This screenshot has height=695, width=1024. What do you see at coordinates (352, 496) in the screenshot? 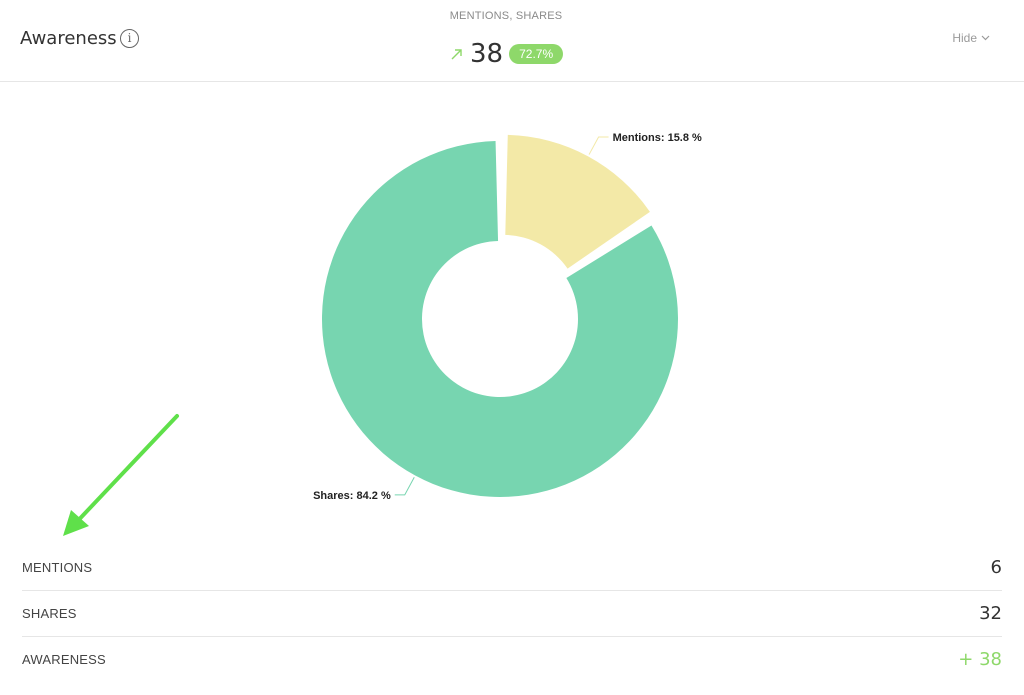
I see `slice-label: Shares: 84.2 %` at bounding box center [352, 496].